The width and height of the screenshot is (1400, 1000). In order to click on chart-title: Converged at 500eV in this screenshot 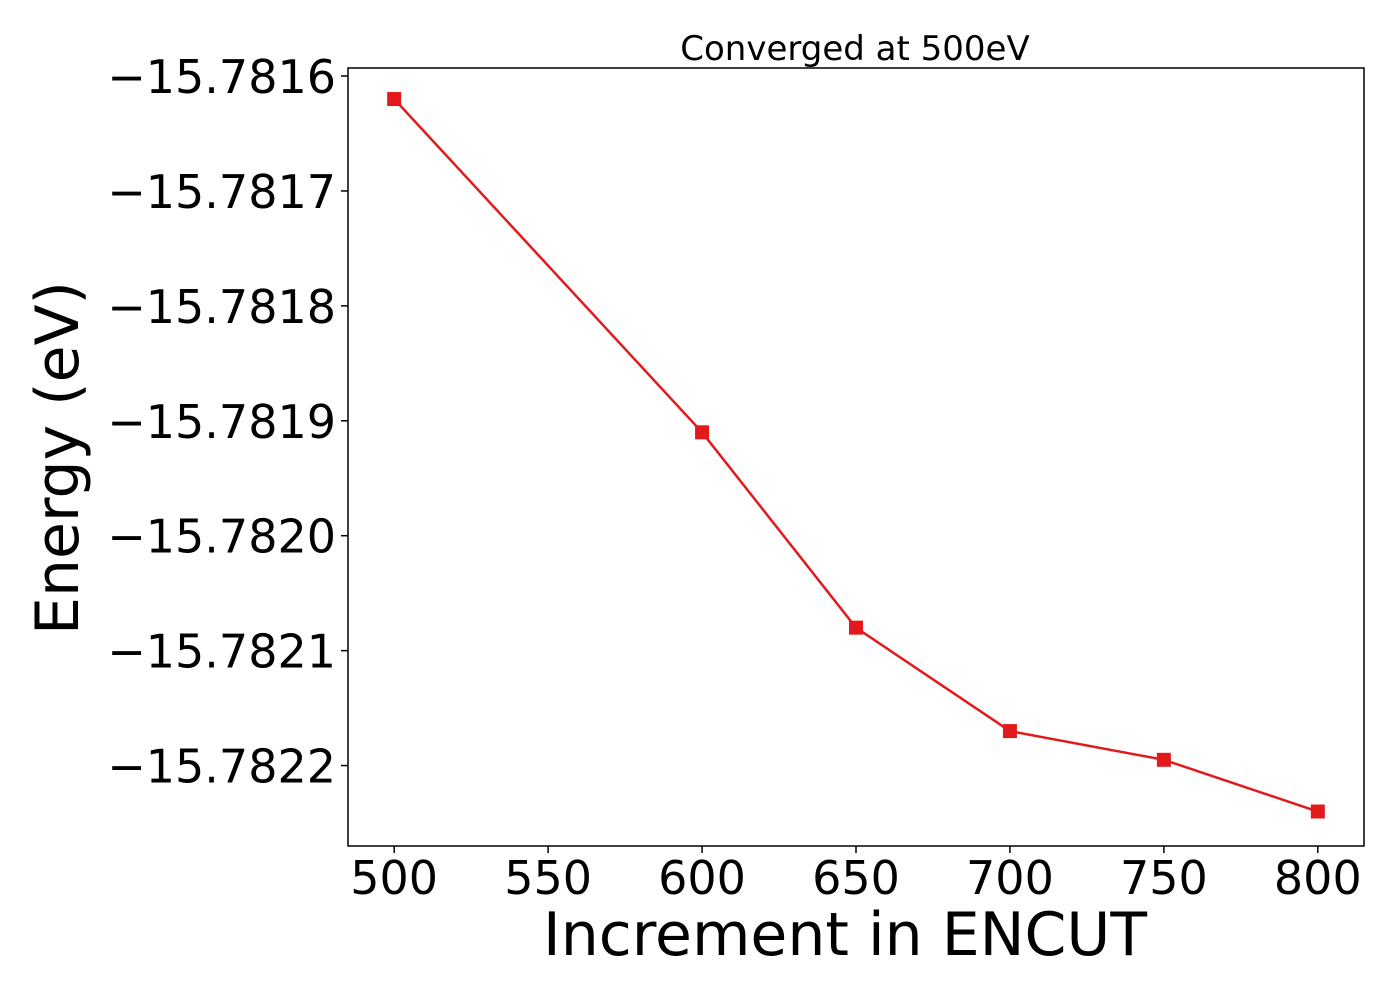, I will do `click(854, 49)`.